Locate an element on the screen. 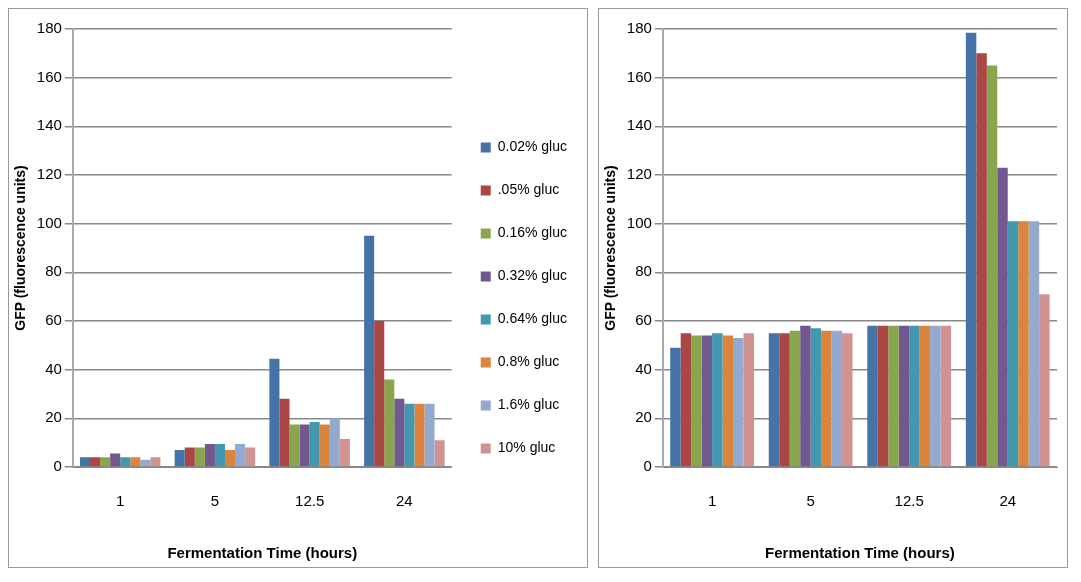 This screenshot has height=582, width=1081. legend-label: 0.32% gluc is located at coordinates (532, 275).